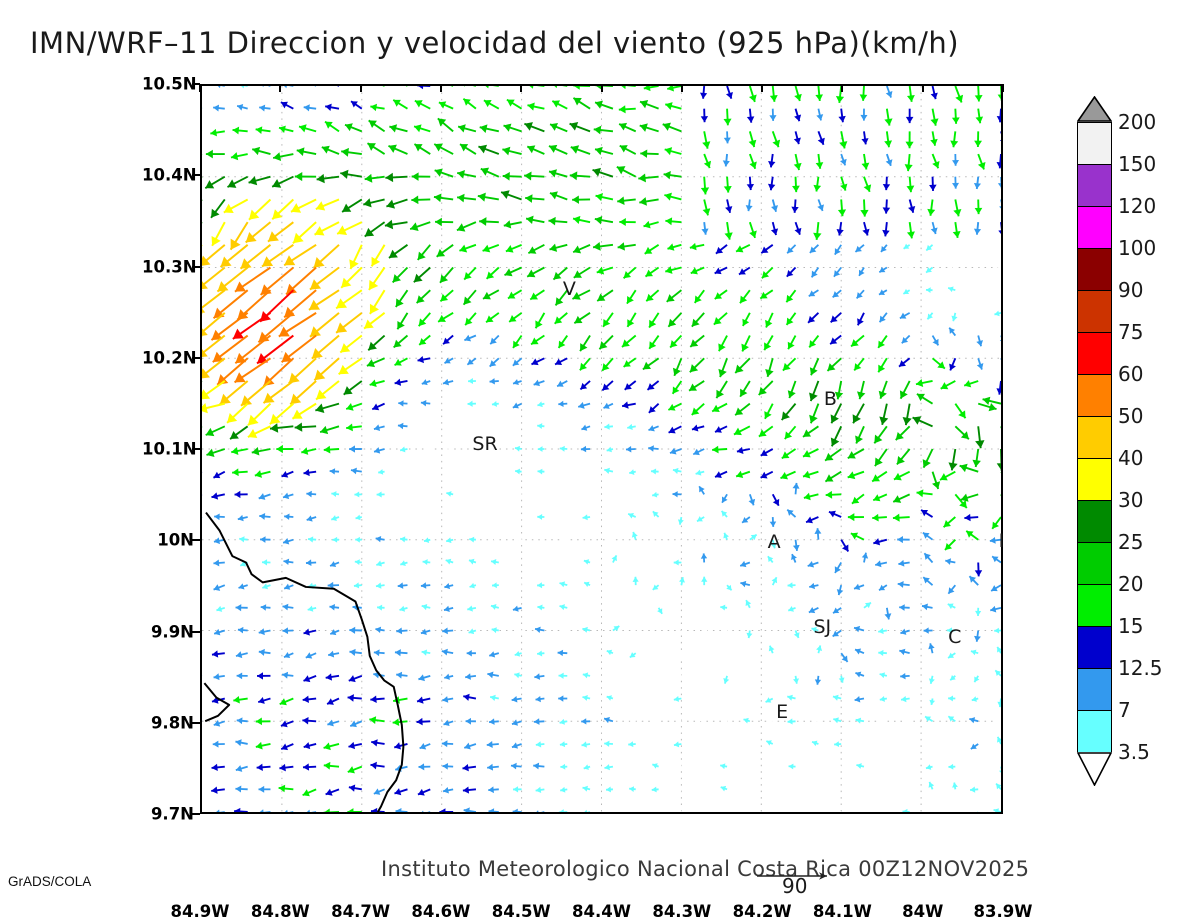 The image size is (1200, 921). What do you see at coordinates (1130, 500) in the screenshot?
I see `colorbar-tick-label: 30` at bounding box center [1130, 500].